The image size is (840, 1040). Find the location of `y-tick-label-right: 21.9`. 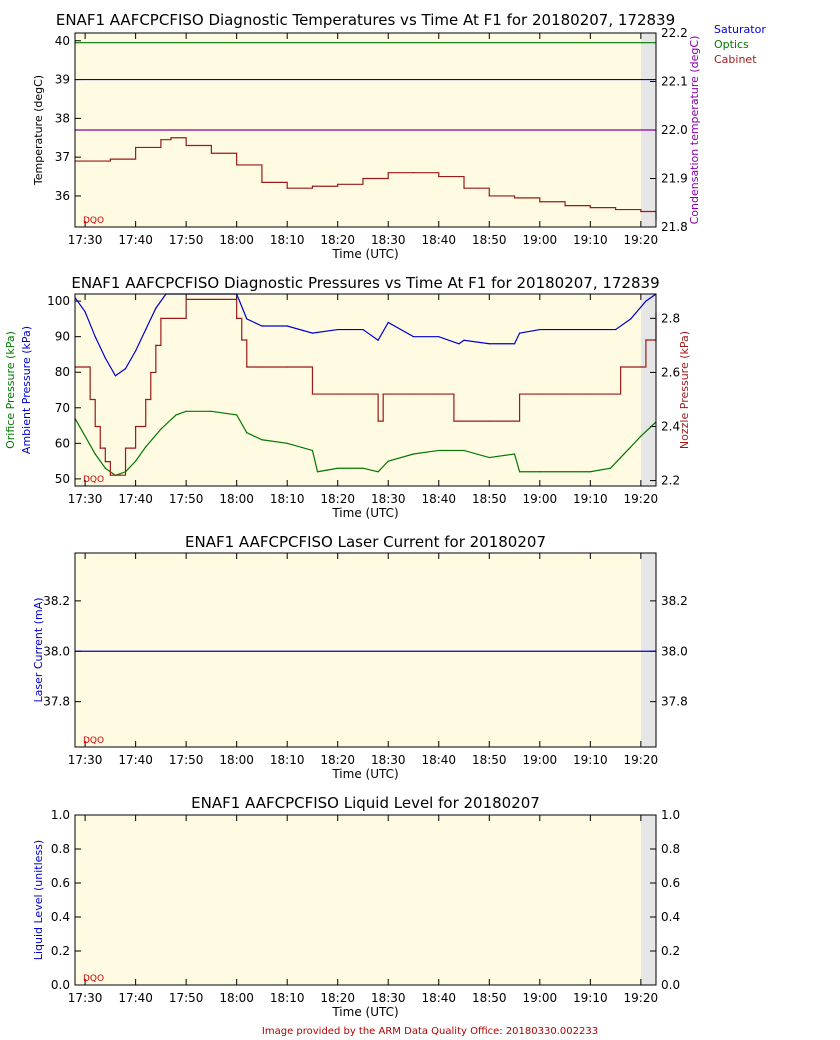

y-tick-label-right: 21.9 is located at coordinates (674, 179).